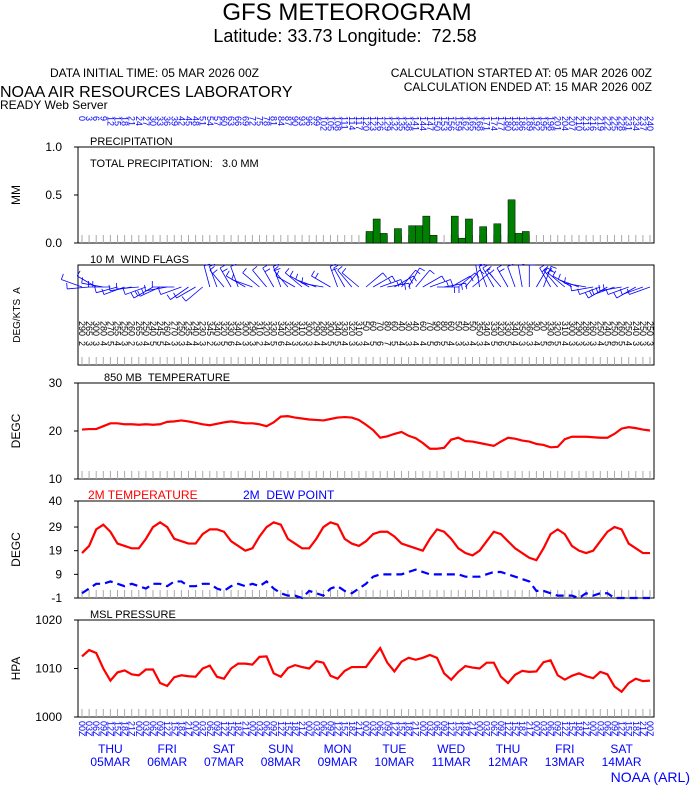 Image resolution: width=694 pixels, height=788 pixels. What do you see at coordinates (160, 328) in the screenshot?
I see `wind-direction-label: 245` at bounding box center [160, 328].